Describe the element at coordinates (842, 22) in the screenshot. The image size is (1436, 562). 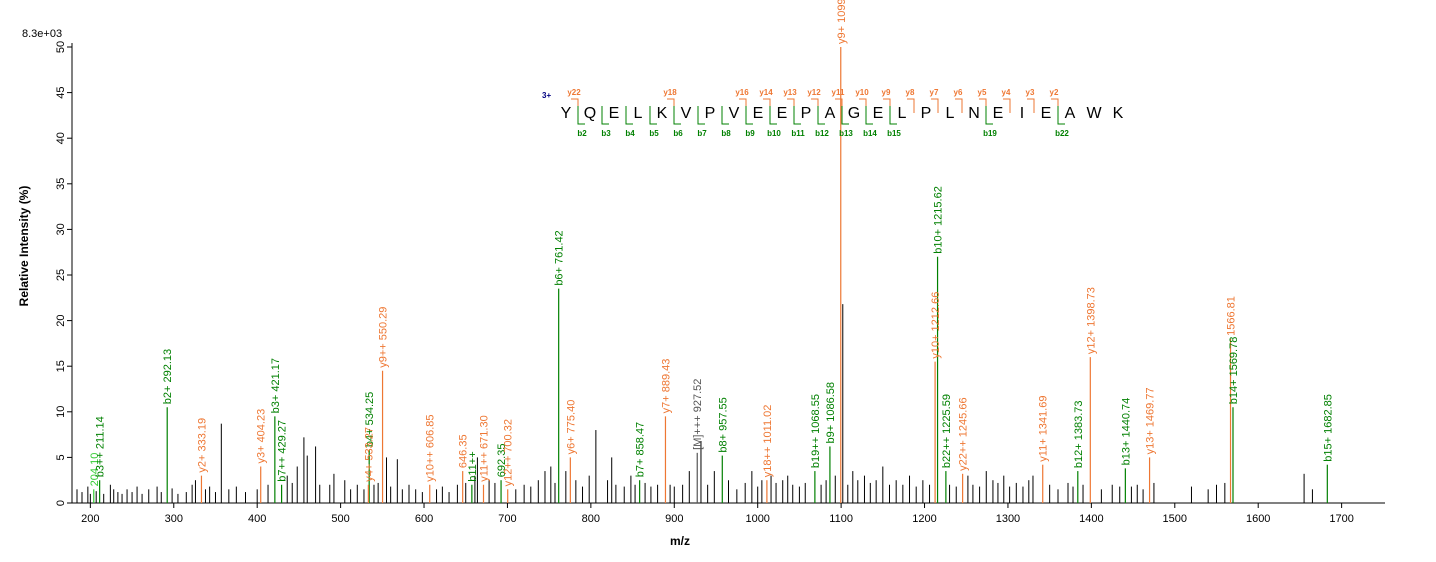
I see `peak-label: y9+ 1099.58` at that location.